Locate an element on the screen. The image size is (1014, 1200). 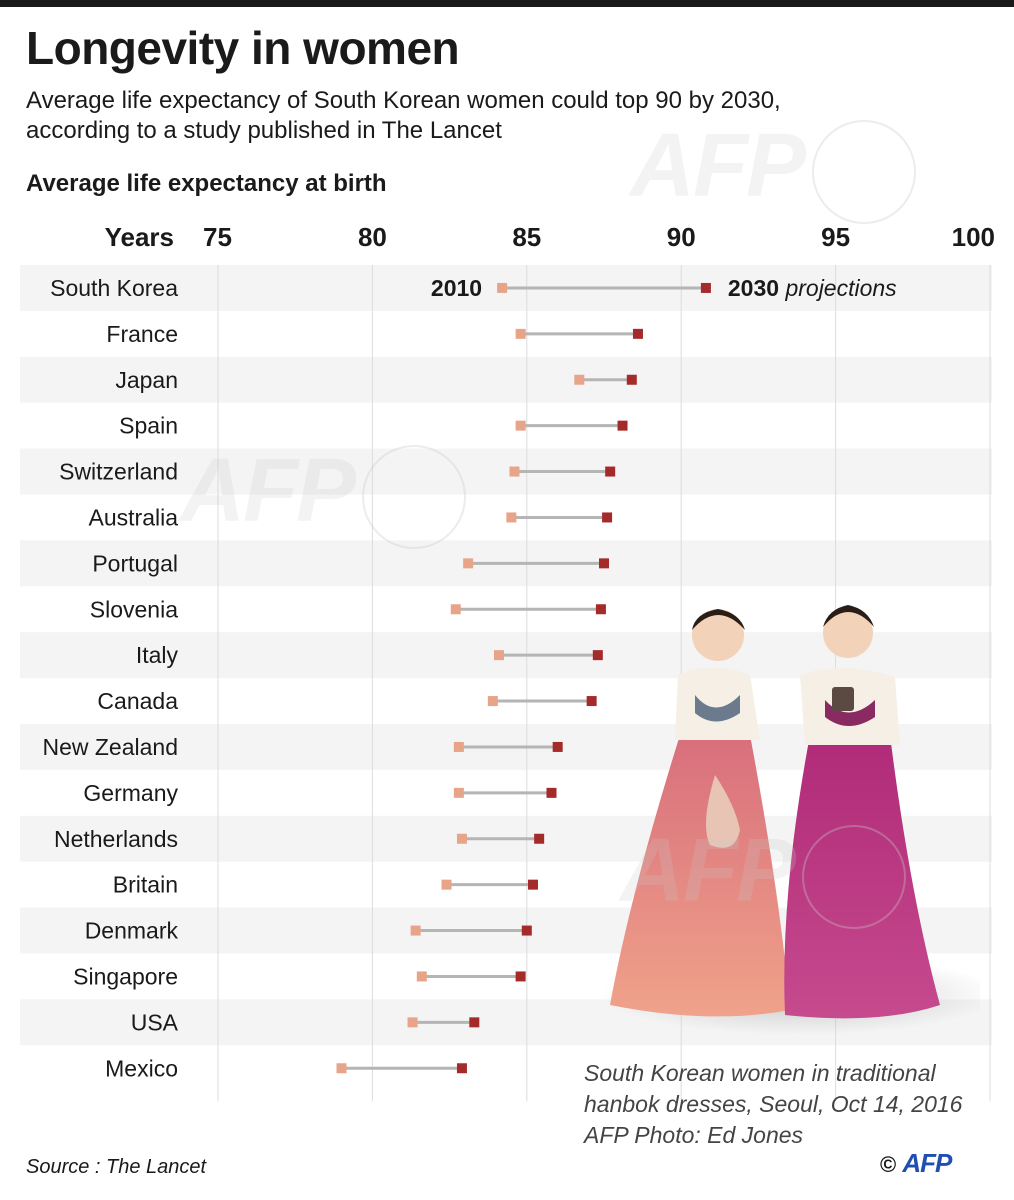
country-label: Singapore is located at coordinates (125, 976).